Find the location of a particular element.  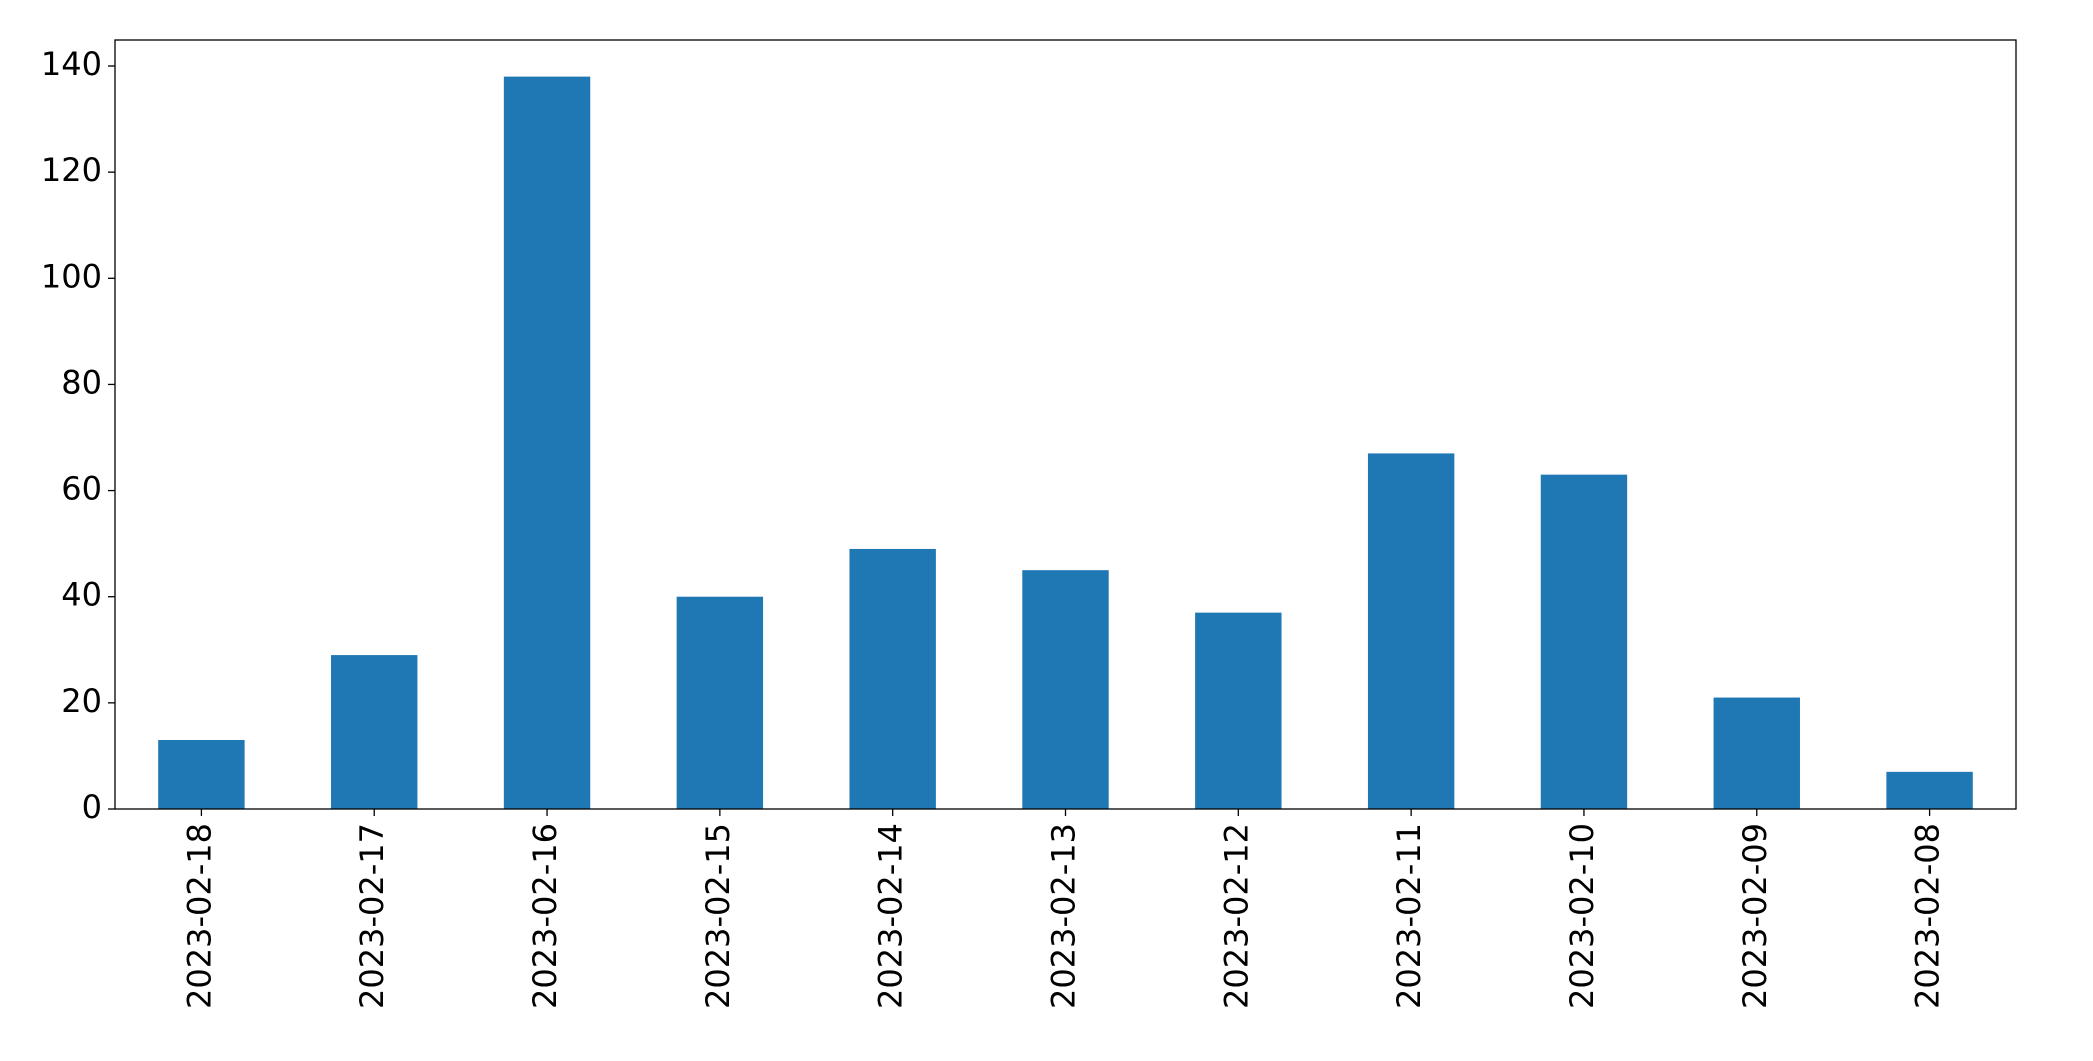

y-tick-label: 40 is located at coordinates (81, 595).